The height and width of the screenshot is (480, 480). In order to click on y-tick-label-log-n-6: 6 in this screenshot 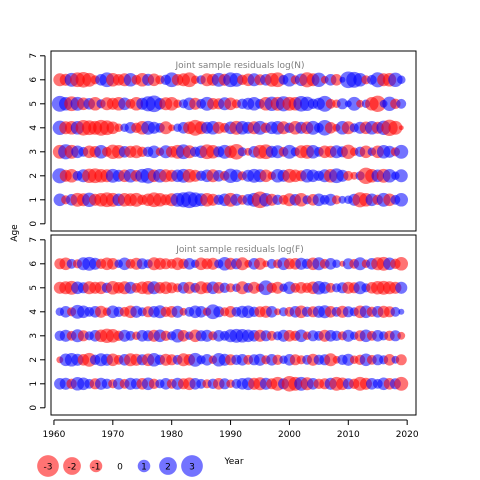, I will do `click(34, 80)`.